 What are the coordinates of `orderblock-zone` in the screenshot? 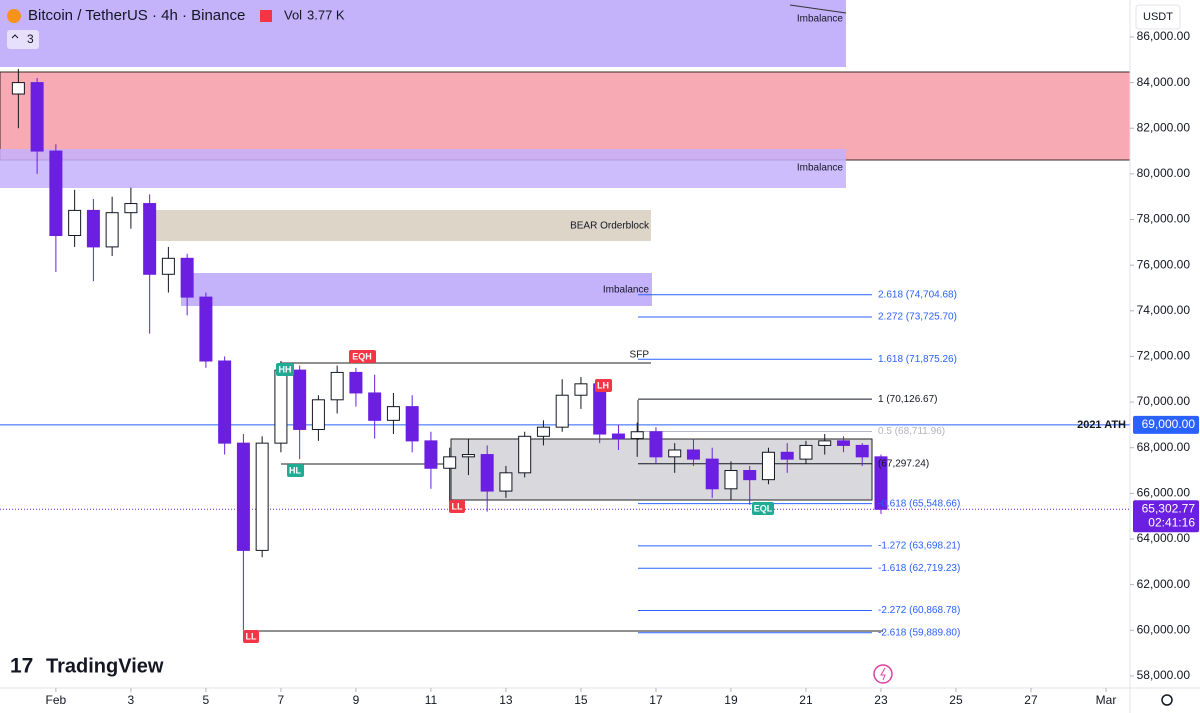 It's located at (400, 225).